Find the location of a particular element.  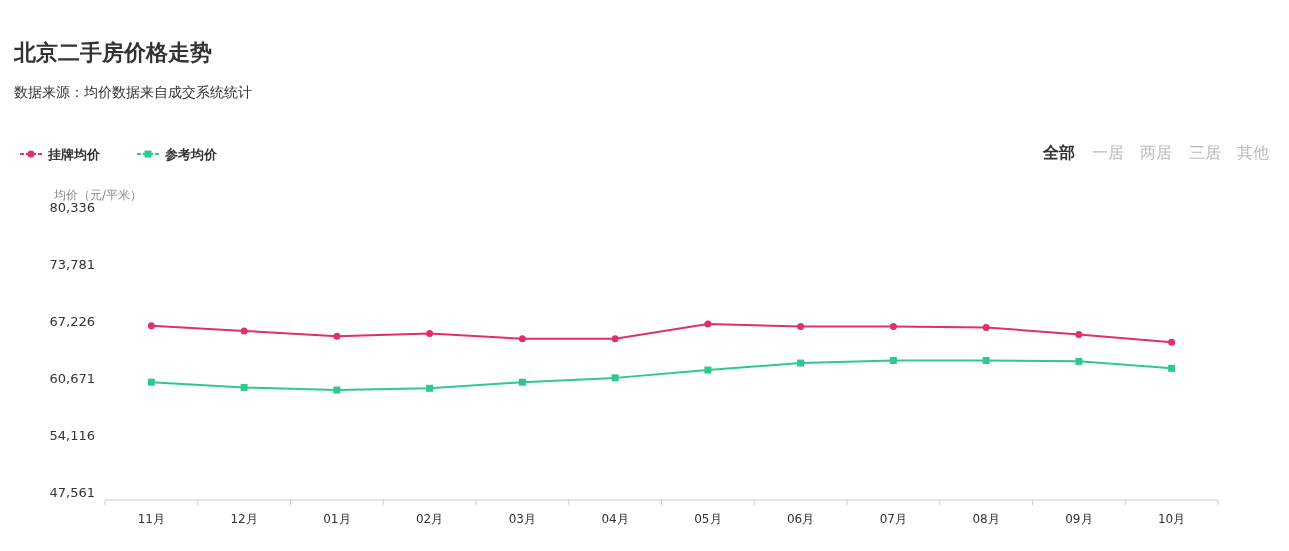

text: 两居 is located at coordinates (1156, 152).